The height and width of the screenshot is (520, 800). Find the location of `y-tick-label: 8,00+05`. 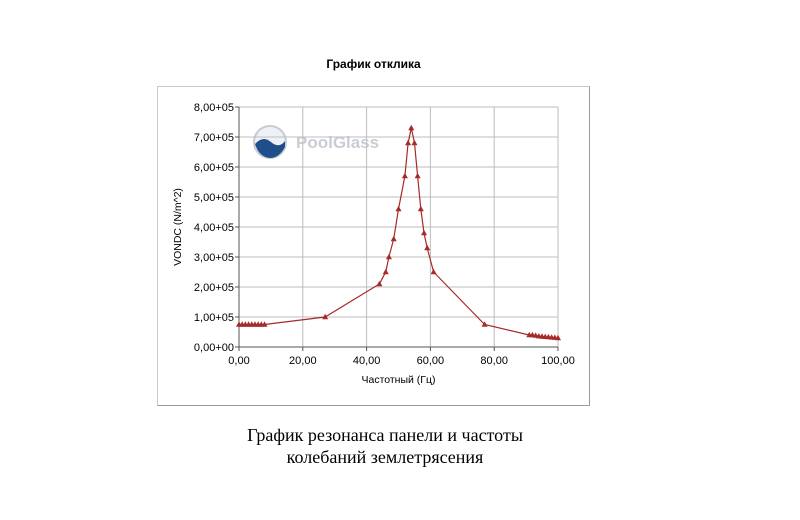

y-tick-label: 8,00+05 is located at coordinates (214, 108).